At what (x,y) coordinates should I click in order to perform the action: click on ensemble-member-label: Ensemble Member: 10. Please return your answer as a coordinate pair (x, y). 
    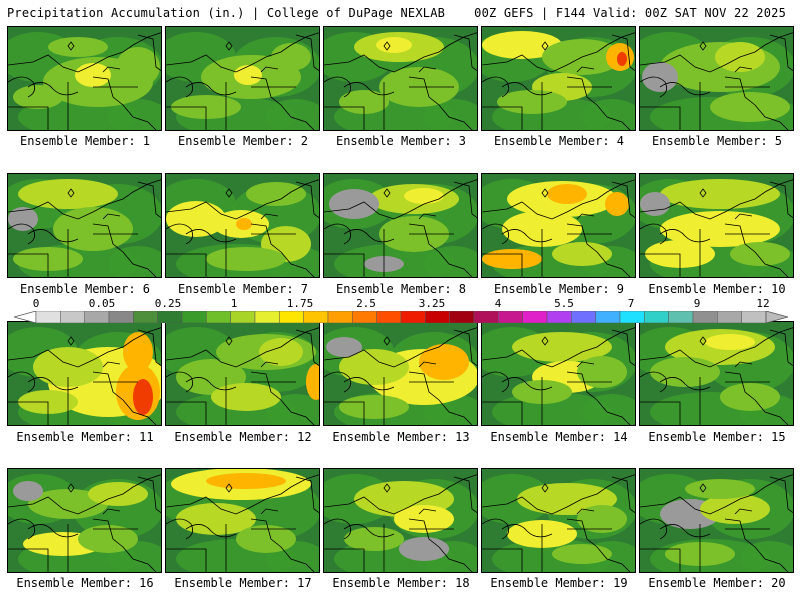
    Looking at the image, I should click on (717, 289).